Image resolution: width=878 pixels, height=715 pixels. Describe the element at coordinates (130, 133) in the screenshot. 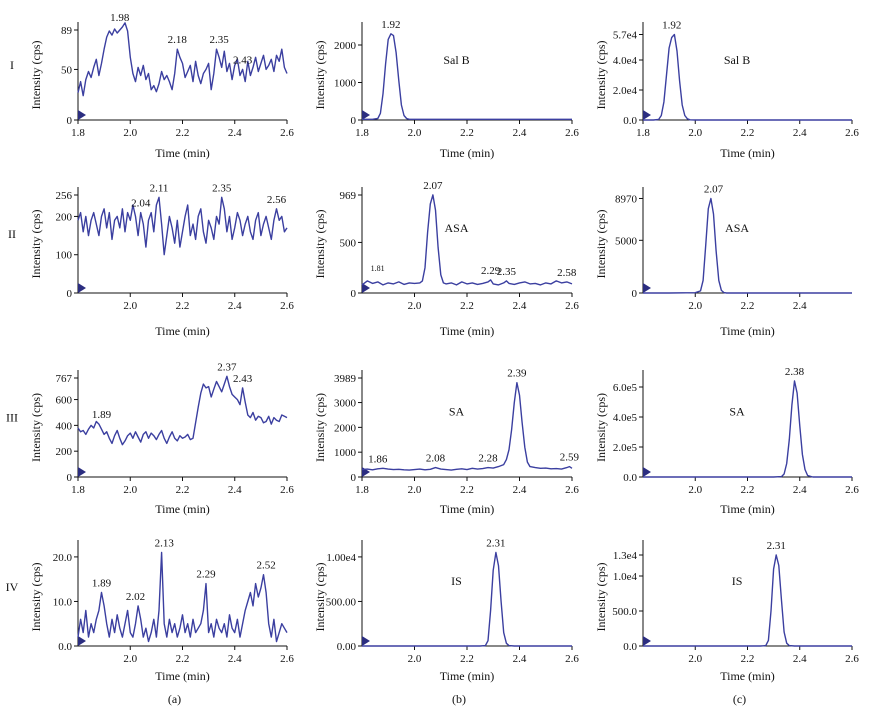

I see `chart-a1-x-tick-label: 2.0` at that location.